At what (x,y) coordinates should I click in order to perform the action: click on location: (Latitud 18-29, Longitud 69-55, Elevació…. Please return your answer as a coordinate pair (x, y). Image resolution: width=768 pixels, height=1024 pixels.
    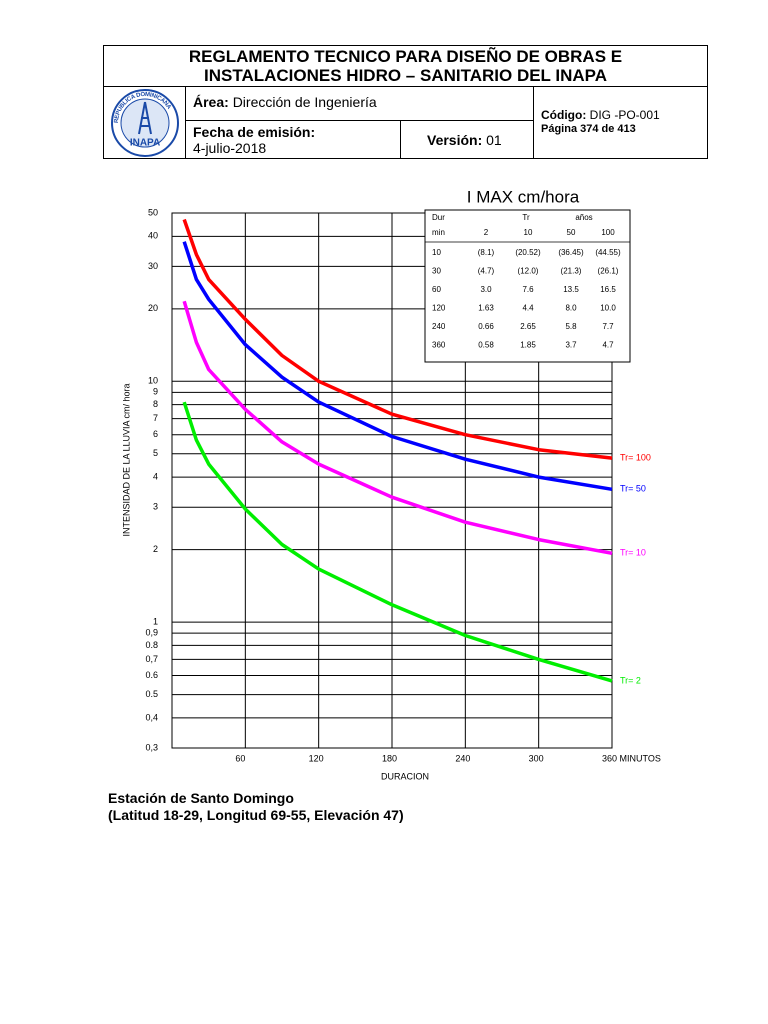
    Looking at the image, I should click on (256, 815).